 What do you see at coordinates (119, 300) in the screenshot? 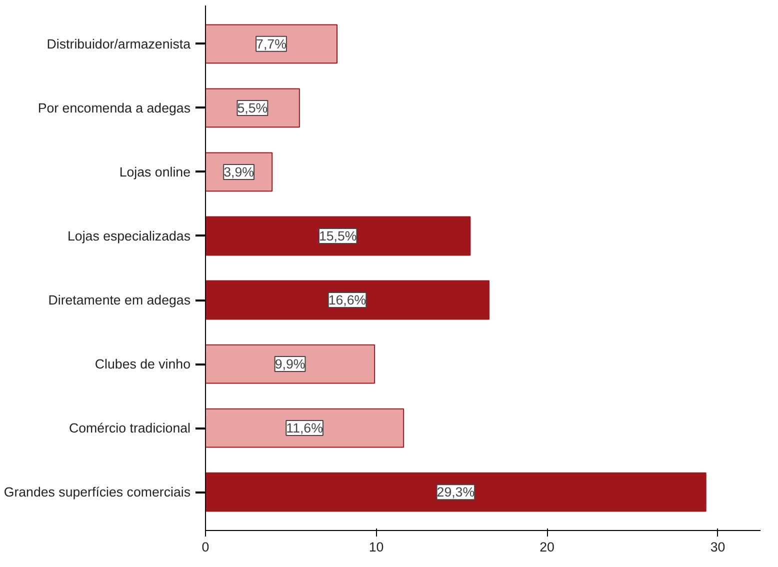
I see `y-tick-label: Diretamente em adegas` at bounding box center [119, 300].